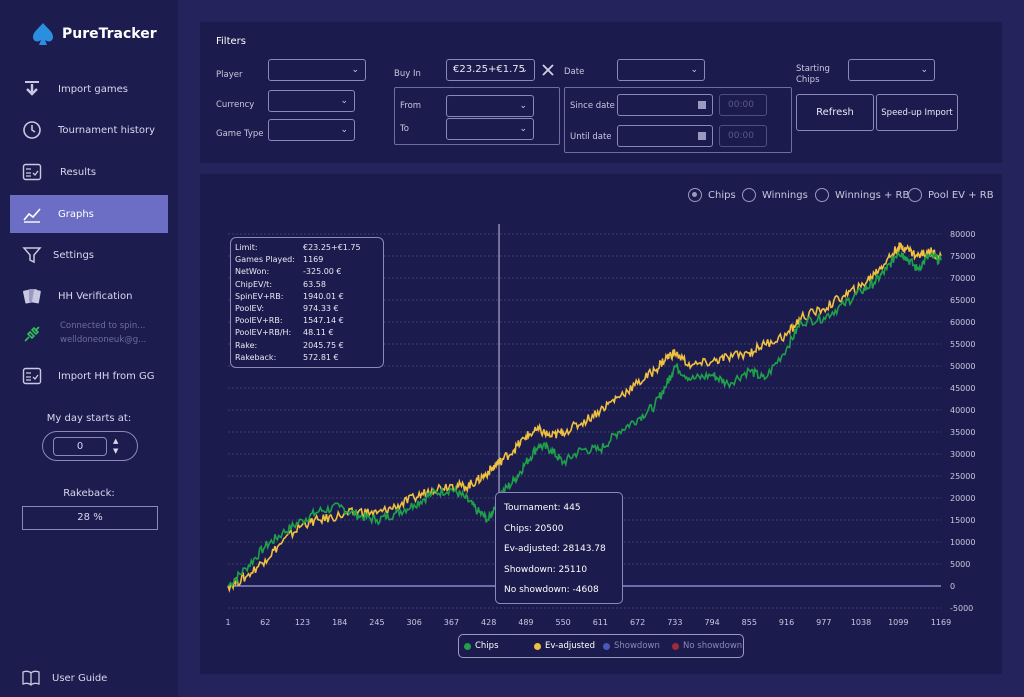 The width and height of the screenshot is (1024, 697). I want to click on legend-label: Ev-adjusted, so click(570, 646).